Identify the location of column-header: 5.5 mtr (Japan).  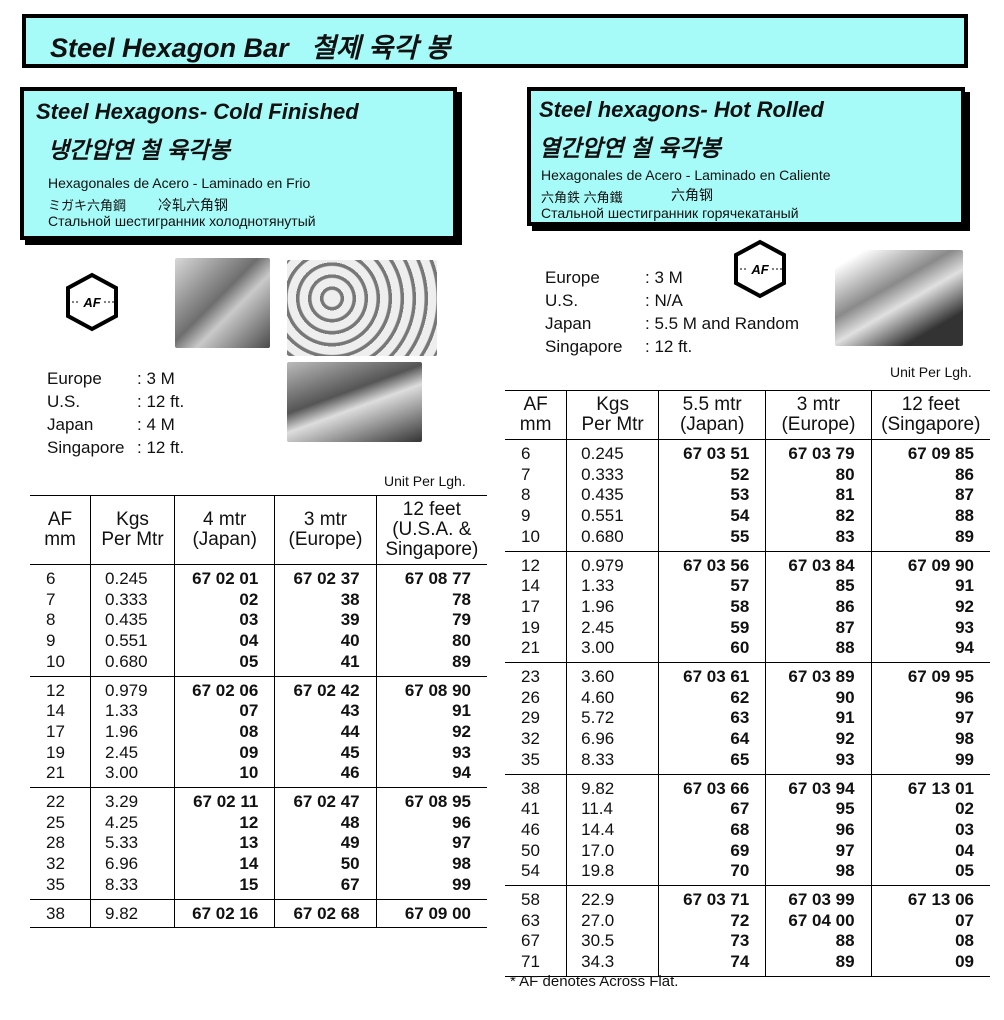
(712, 415).